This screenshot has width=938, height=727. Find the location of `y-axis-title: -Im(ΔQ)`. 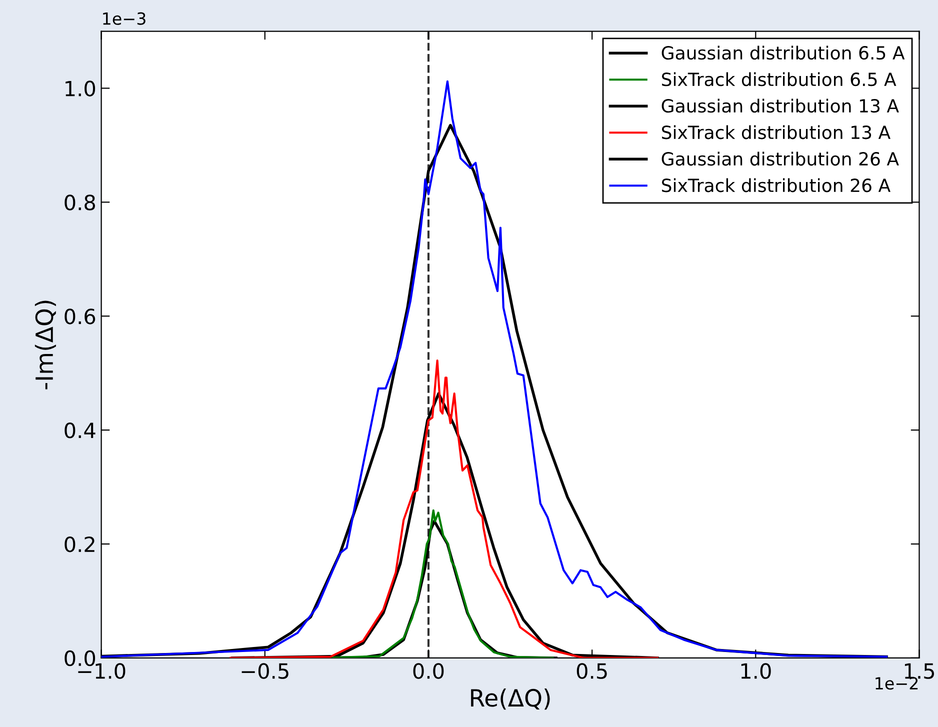

y-axis-title: -Im(ΔQ) is located at coordinates (45, 345).